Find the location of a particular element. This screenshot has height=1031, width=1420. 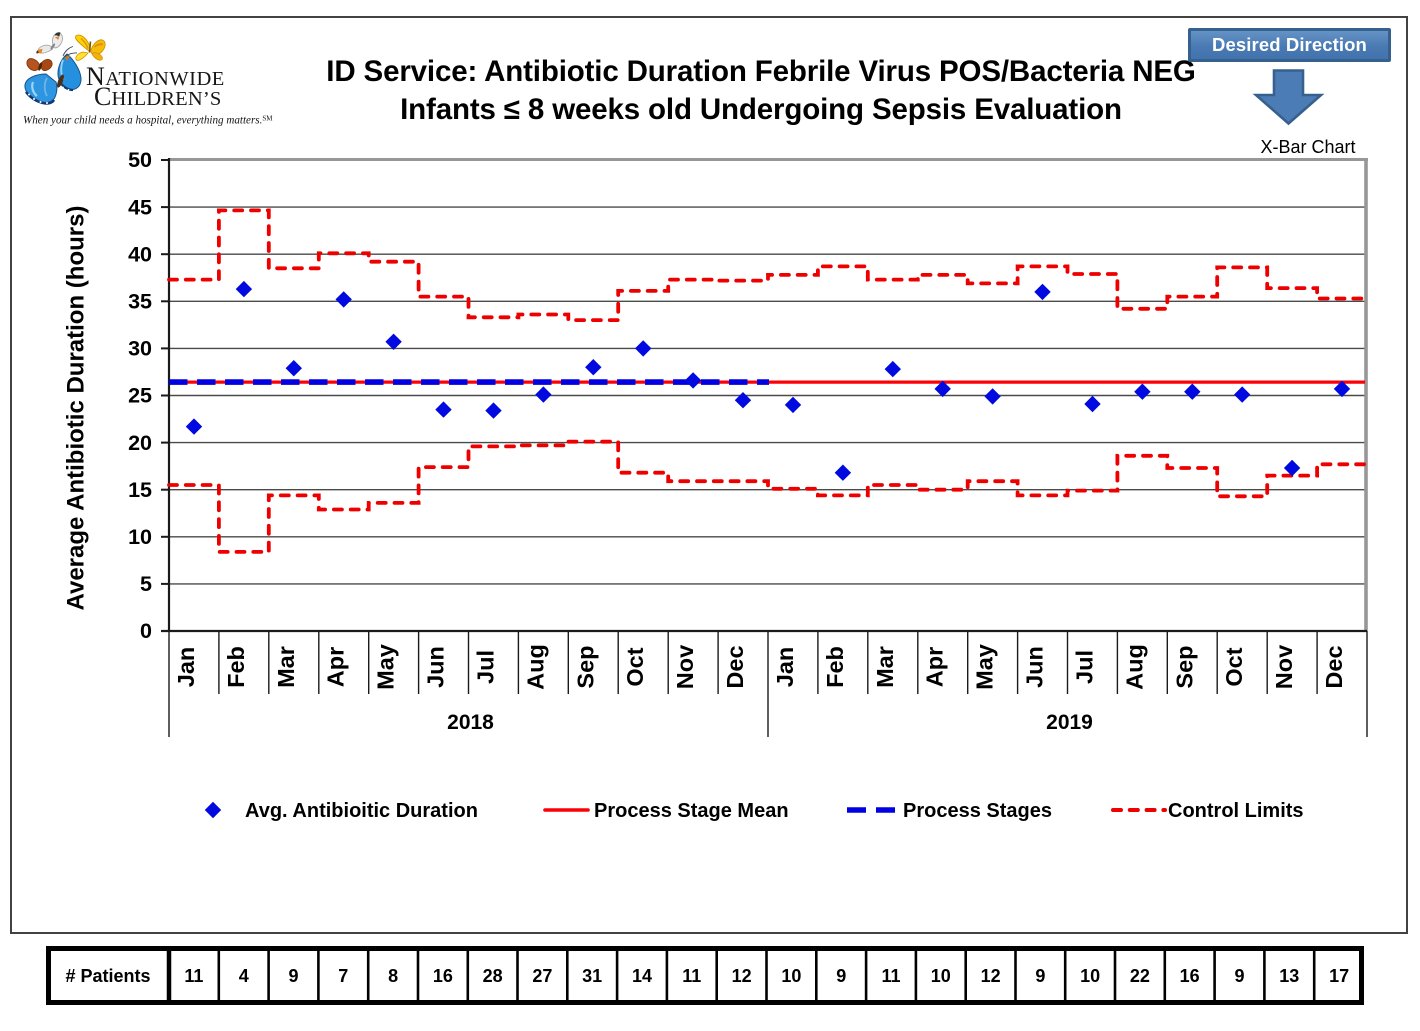

svg-text: 27 is located at coordinates (542, 976).